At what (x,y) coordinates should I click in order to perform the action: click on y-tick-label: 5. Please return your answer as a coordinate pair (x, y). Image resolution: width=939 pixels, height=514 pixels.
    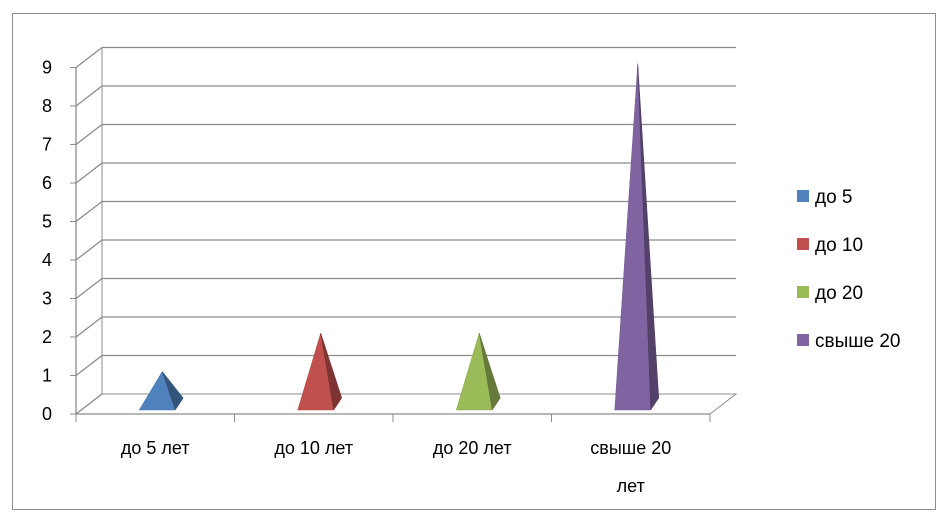
    Looking at the image, I should click on (47, 222).